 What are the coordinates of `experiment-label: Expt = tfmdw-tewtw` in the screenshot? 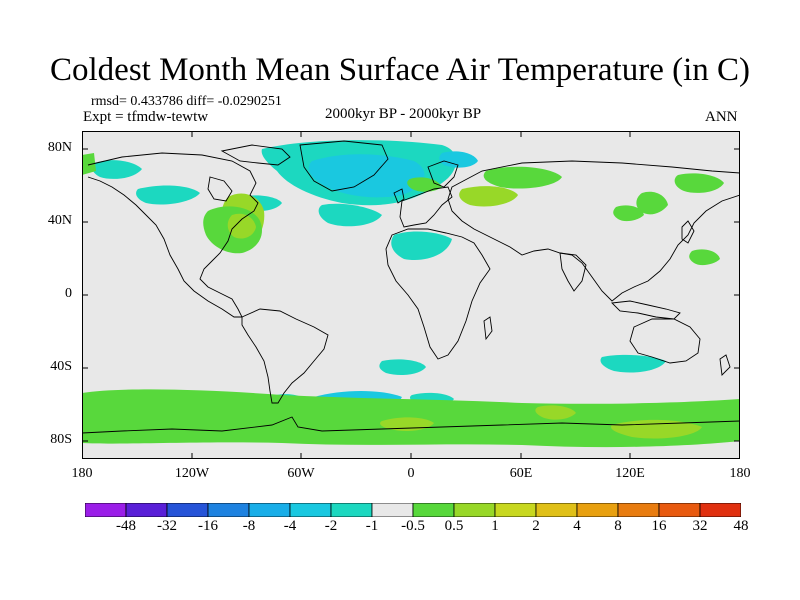 It's located at (146, 117).